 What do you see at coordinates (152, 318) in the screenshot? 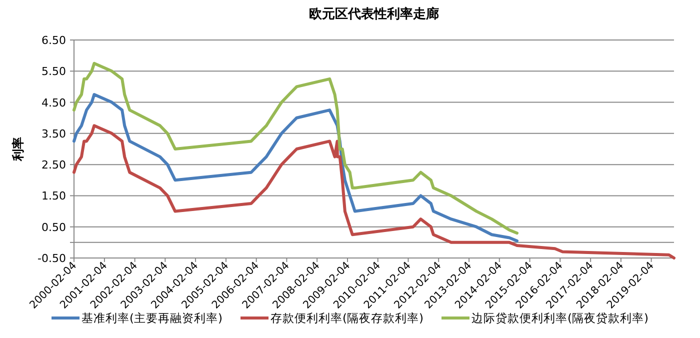
I see `legend-label: 基准利率(主要再融资利率)` at bounding box center [152, 318].